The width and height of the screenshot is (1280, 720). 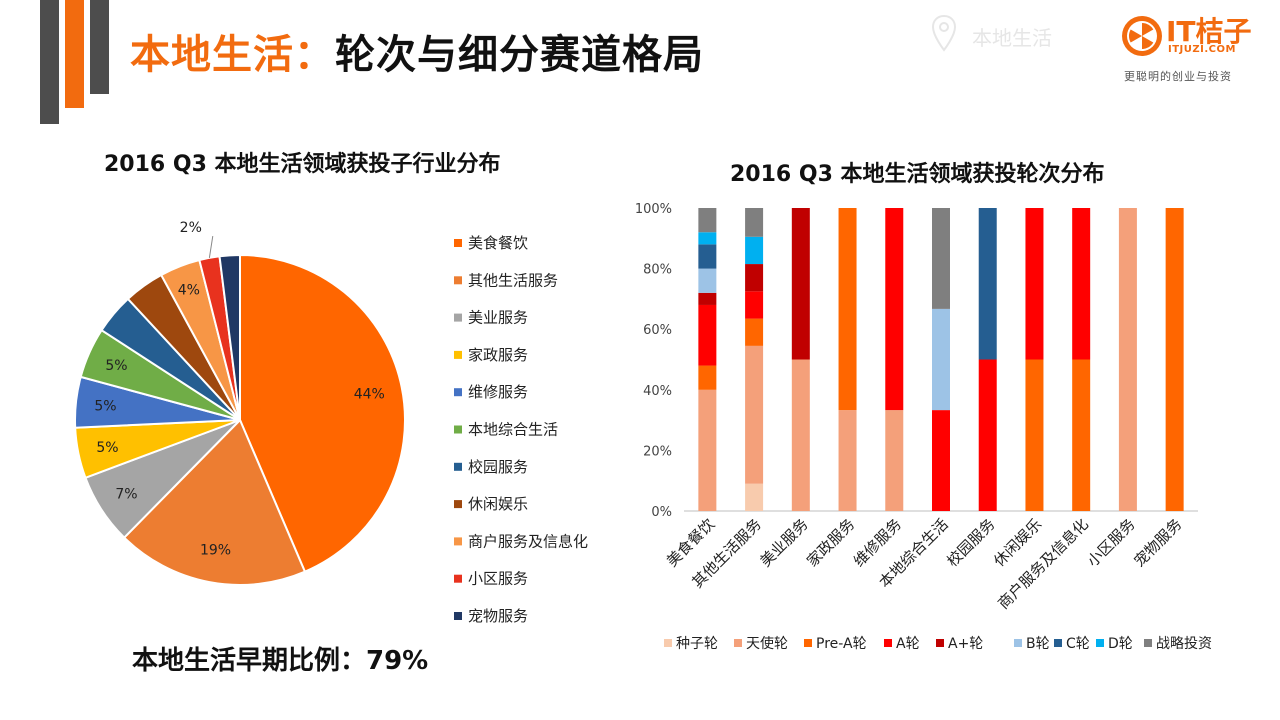 I want to click on y-tick-label: 60%, so click(x=657, y=330).